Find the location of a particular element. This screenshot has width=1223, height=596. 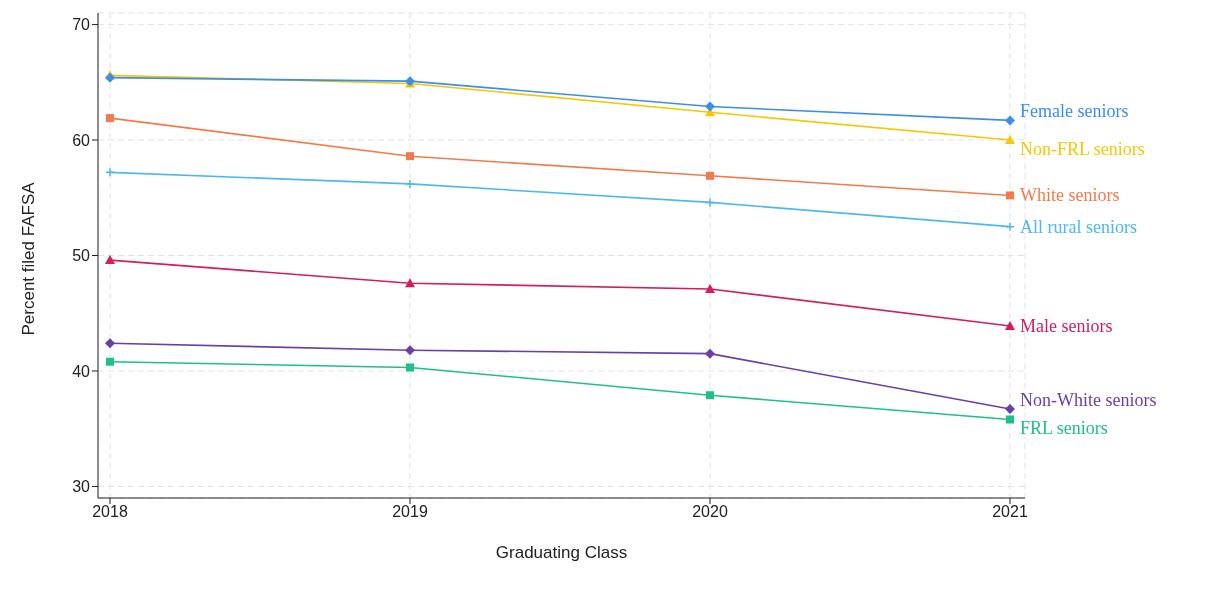

x-tick-label: 2018 is located at coordinates (110, 512).